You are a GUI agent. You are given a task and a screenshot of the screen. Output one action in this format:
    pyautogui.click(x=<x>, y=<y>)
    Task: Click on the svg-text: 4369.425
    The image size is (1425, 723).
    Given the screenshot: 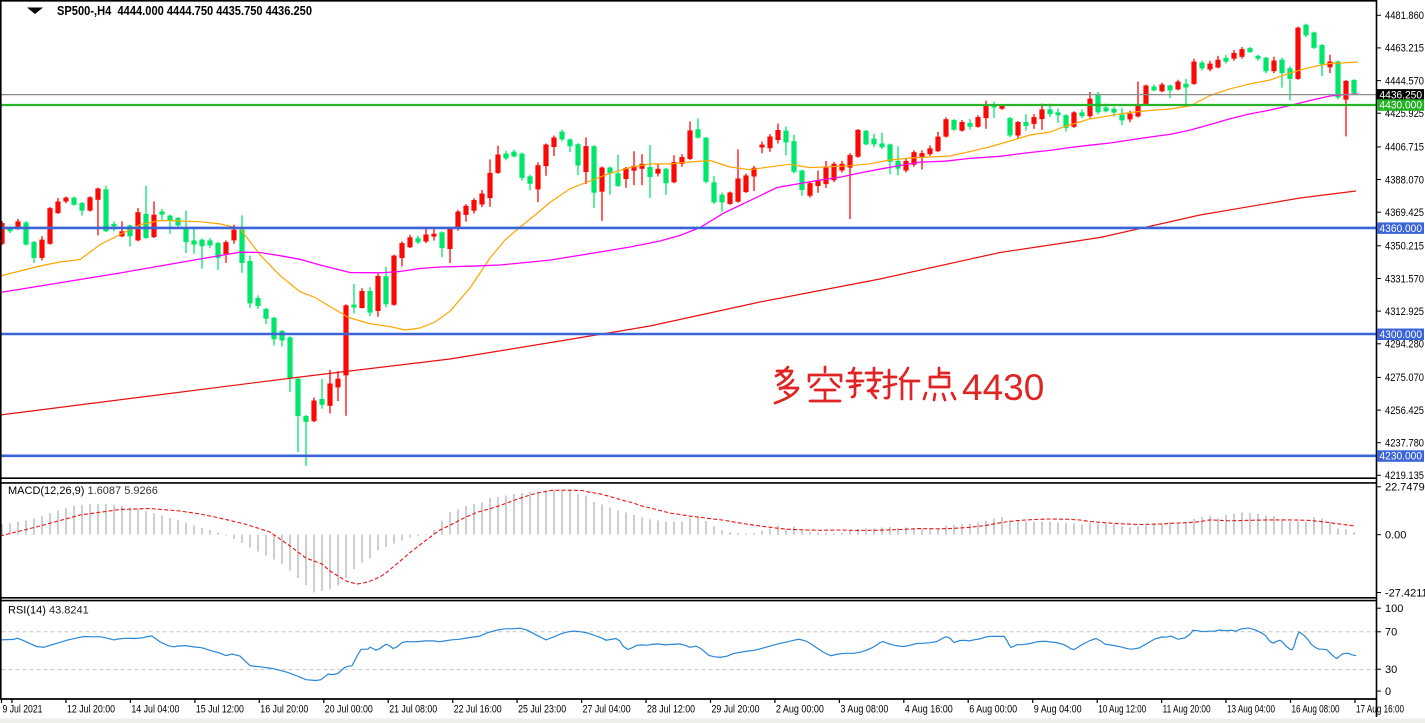 What is the action you would take?
    pyautogui.click(x=1404, y=213)
    